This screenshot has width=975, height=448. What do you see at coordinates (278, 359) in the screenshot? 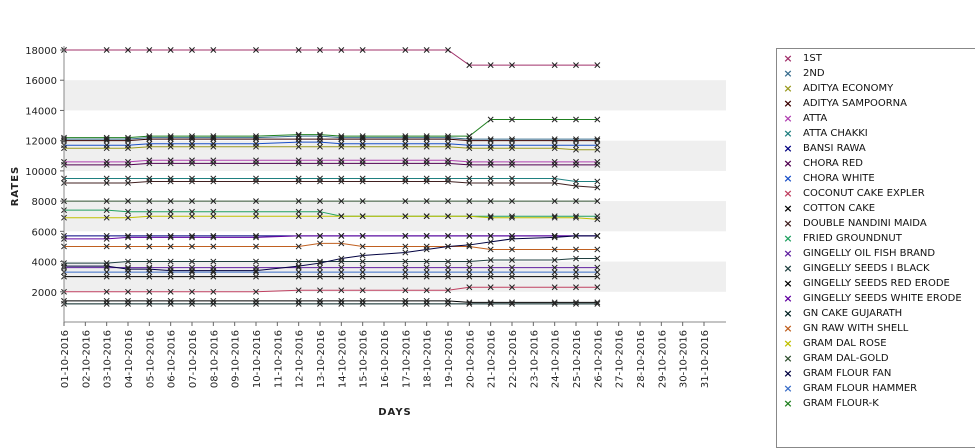
I see `x-tick-label: 11-10-2016` at bounding box center [278, 359].